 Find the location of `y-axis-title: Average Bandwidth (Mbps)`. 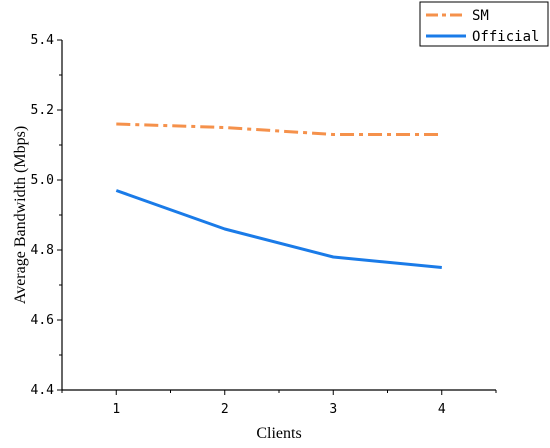

y-axis-title: Average Bandwidth (Mbps) is located at coordinates (20, 215).